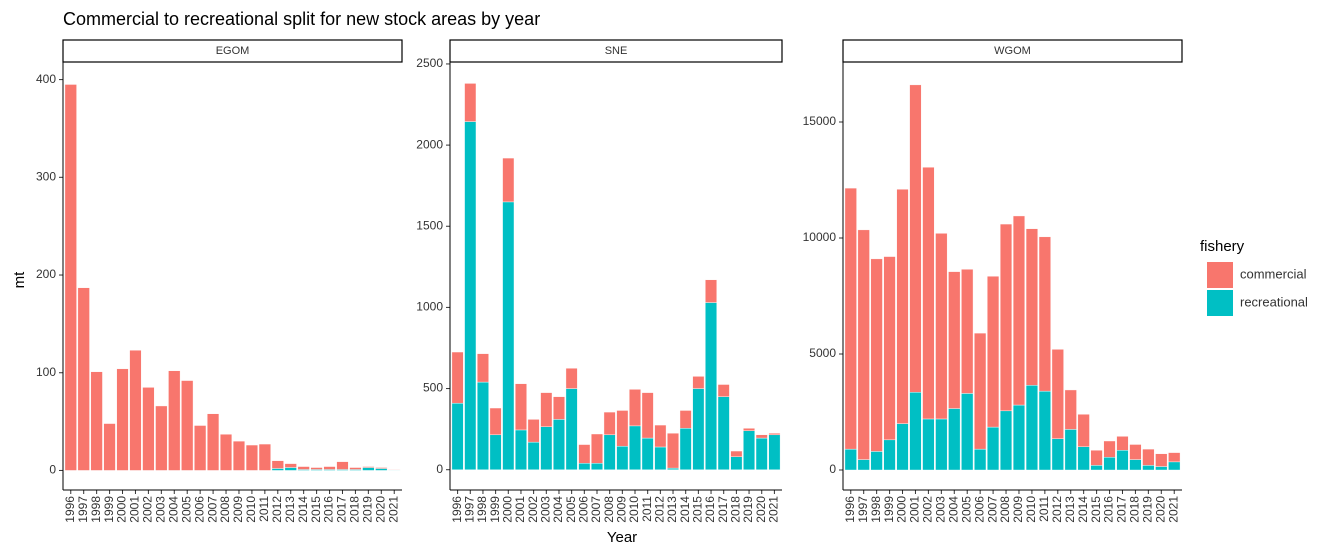 The width and height of the screenshot is (1325, 546). I want to click on x-tick-label: 2003, so click(161, 509).